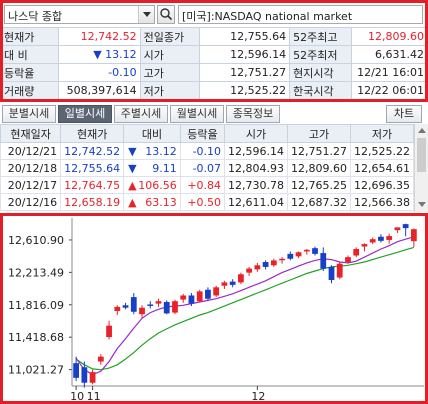  What do you see at coordinates (404, 114) in the screenshot?
I see `chart-button: 차트` at bounding box center [404, 114].